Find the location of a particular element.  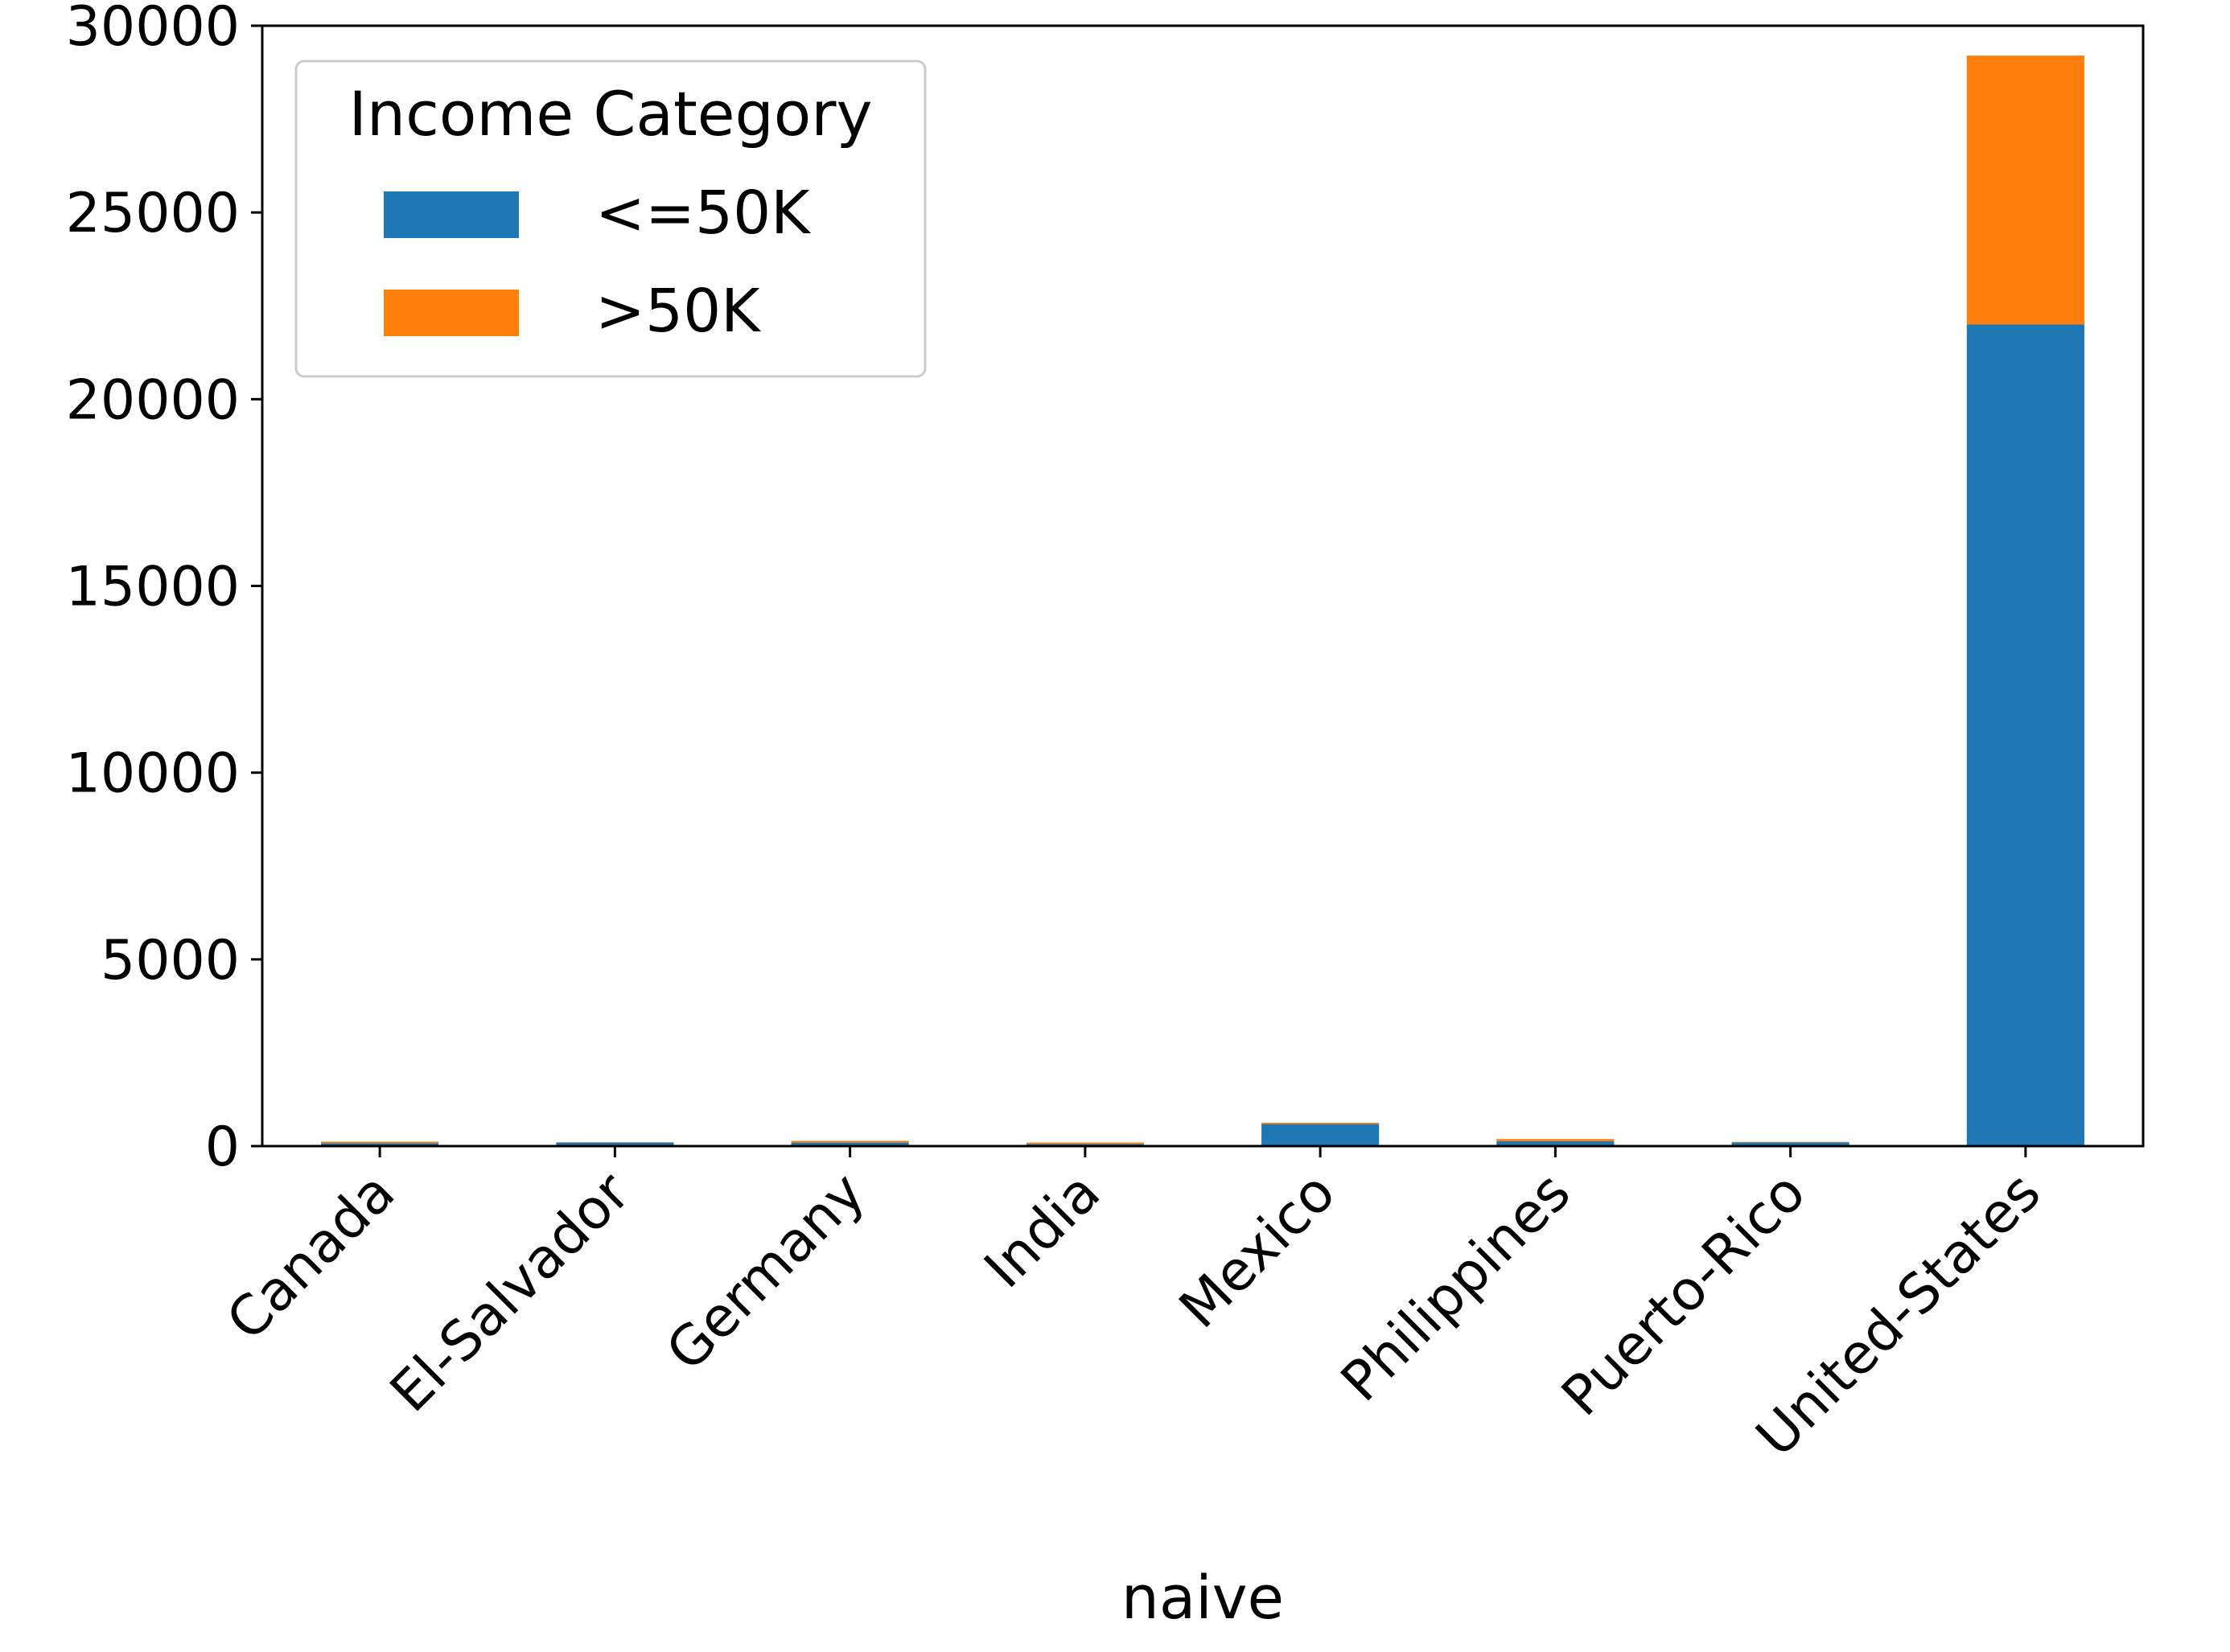

y-tick-label: 20000 is located at coordinates (153, 400).